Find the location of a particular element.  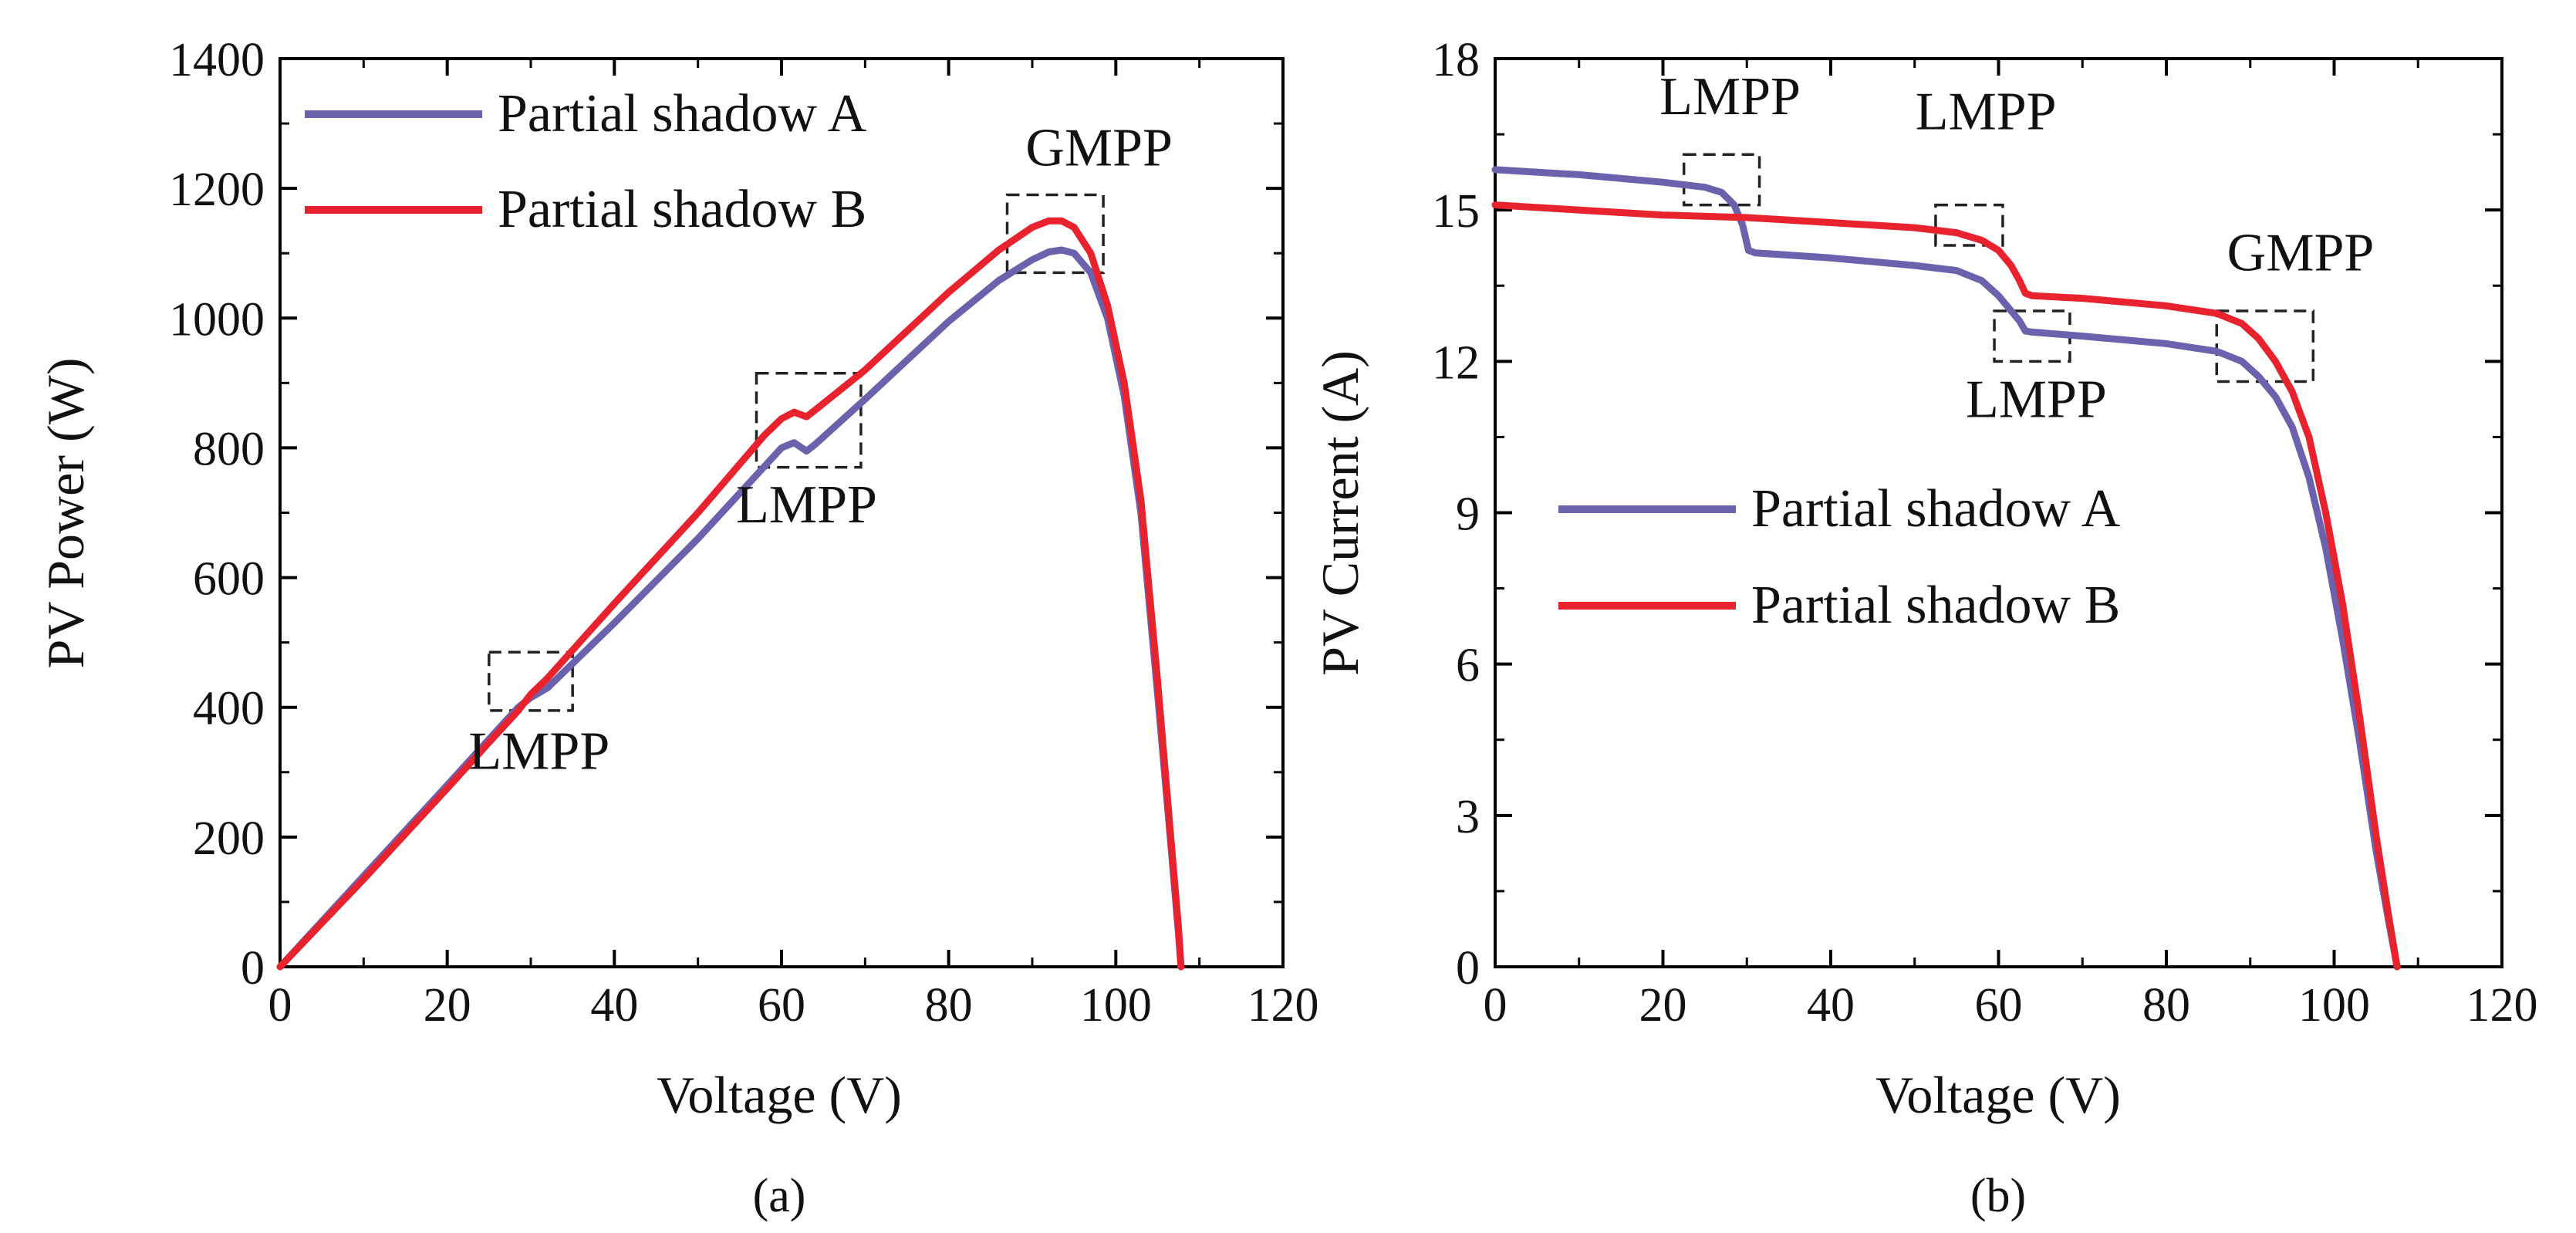

panel-b-y-tick-label: 15 is located at coordinates (1456, 211).